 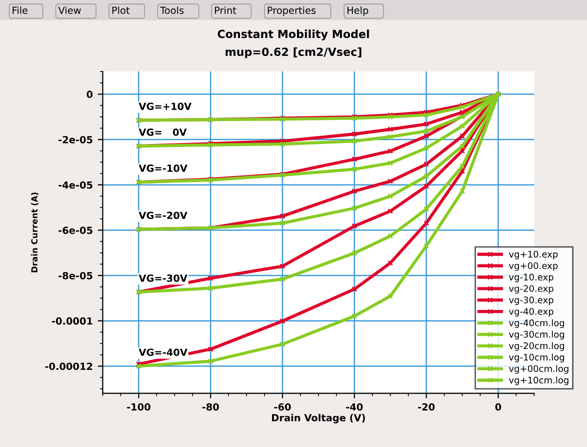 What do you see at coordinates (531, 278) in the screenshot?
I see `legend-label: vg-10.exp` at bounding box center [531, 278].